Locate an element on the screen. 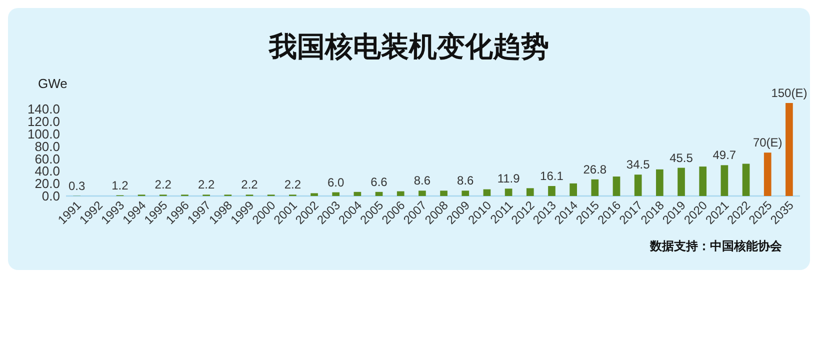 The width and height of the screenshot is (818, 347). data-label: 26.8 is located at coordinates (595, 169).